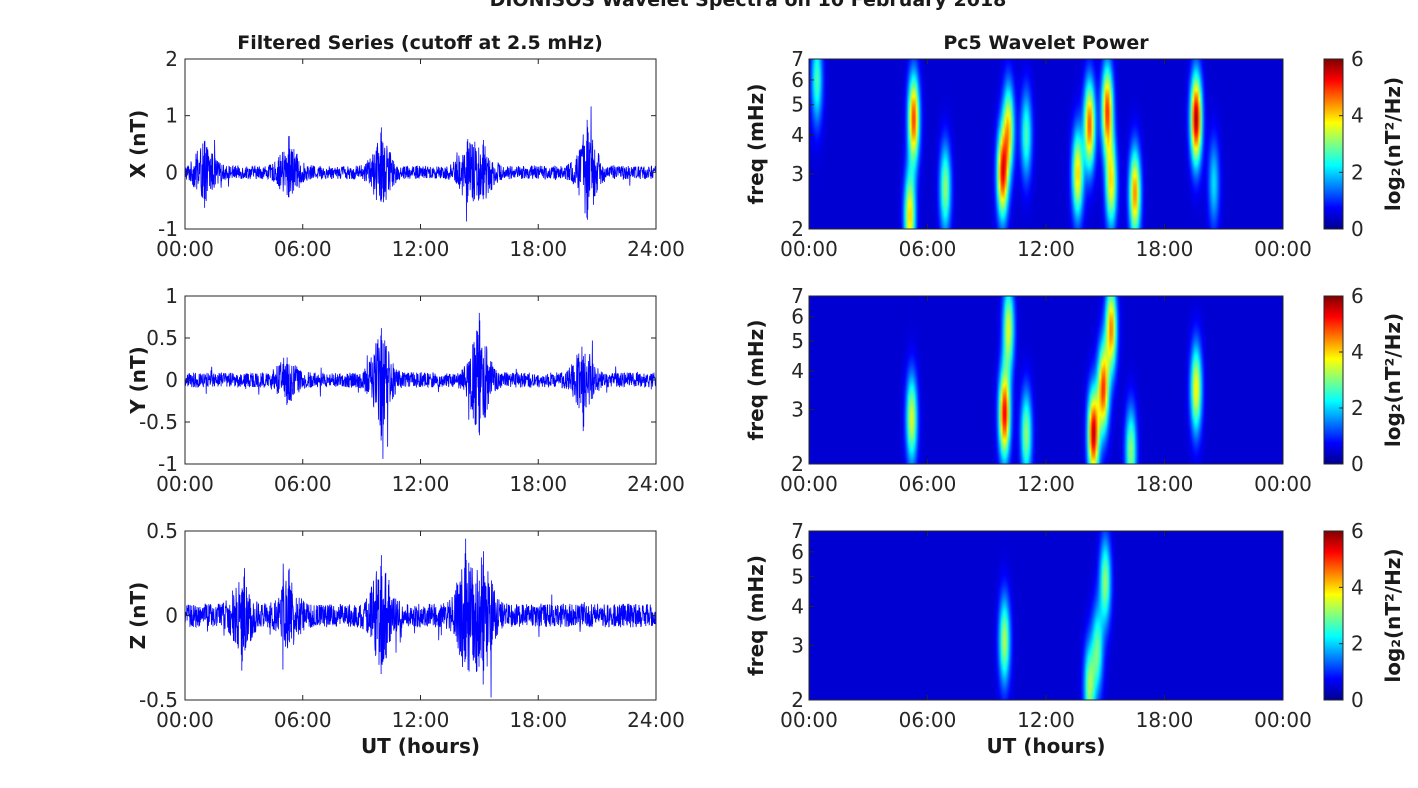 This screenshot has height=788, width=1418. I want to click on ts-y-xtick-label: 06:00, so click(303, 484).